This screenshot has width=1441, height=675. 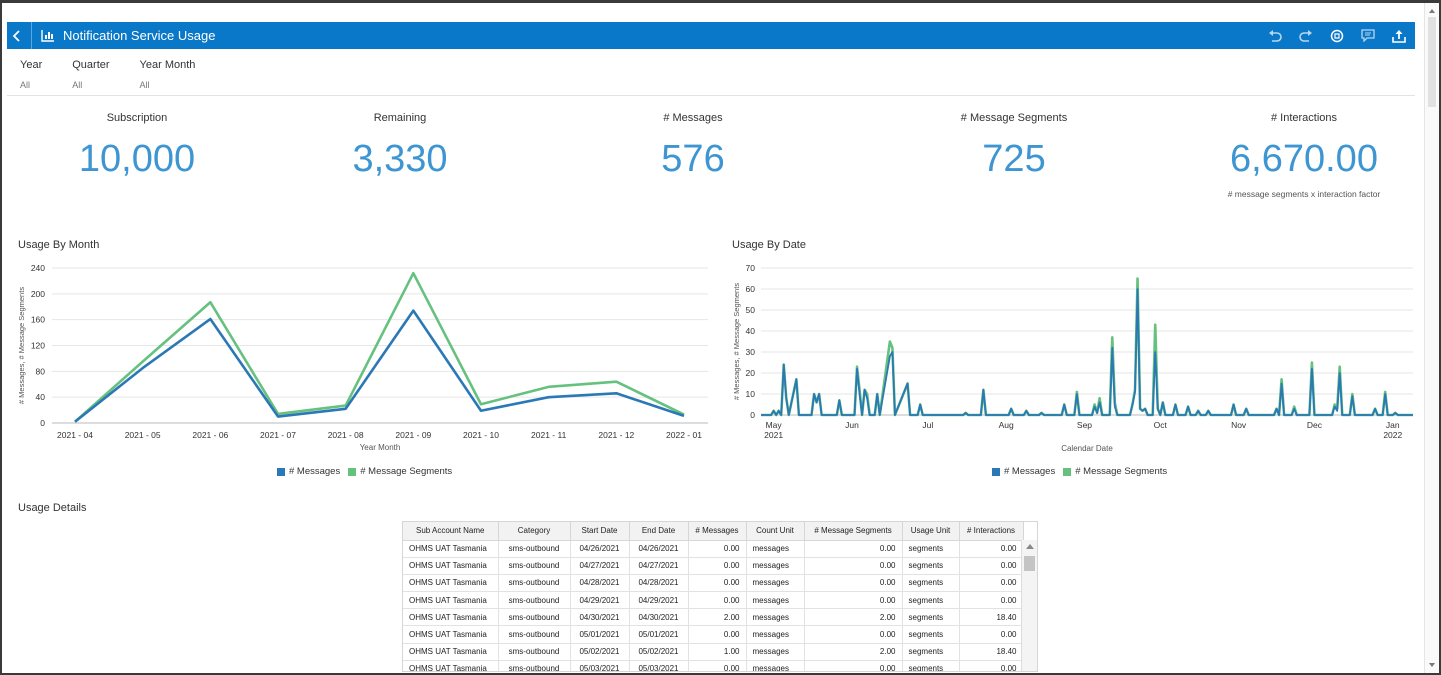 I want to click on x-tick-label: 2021 - 11, so click(x=549, y=435).